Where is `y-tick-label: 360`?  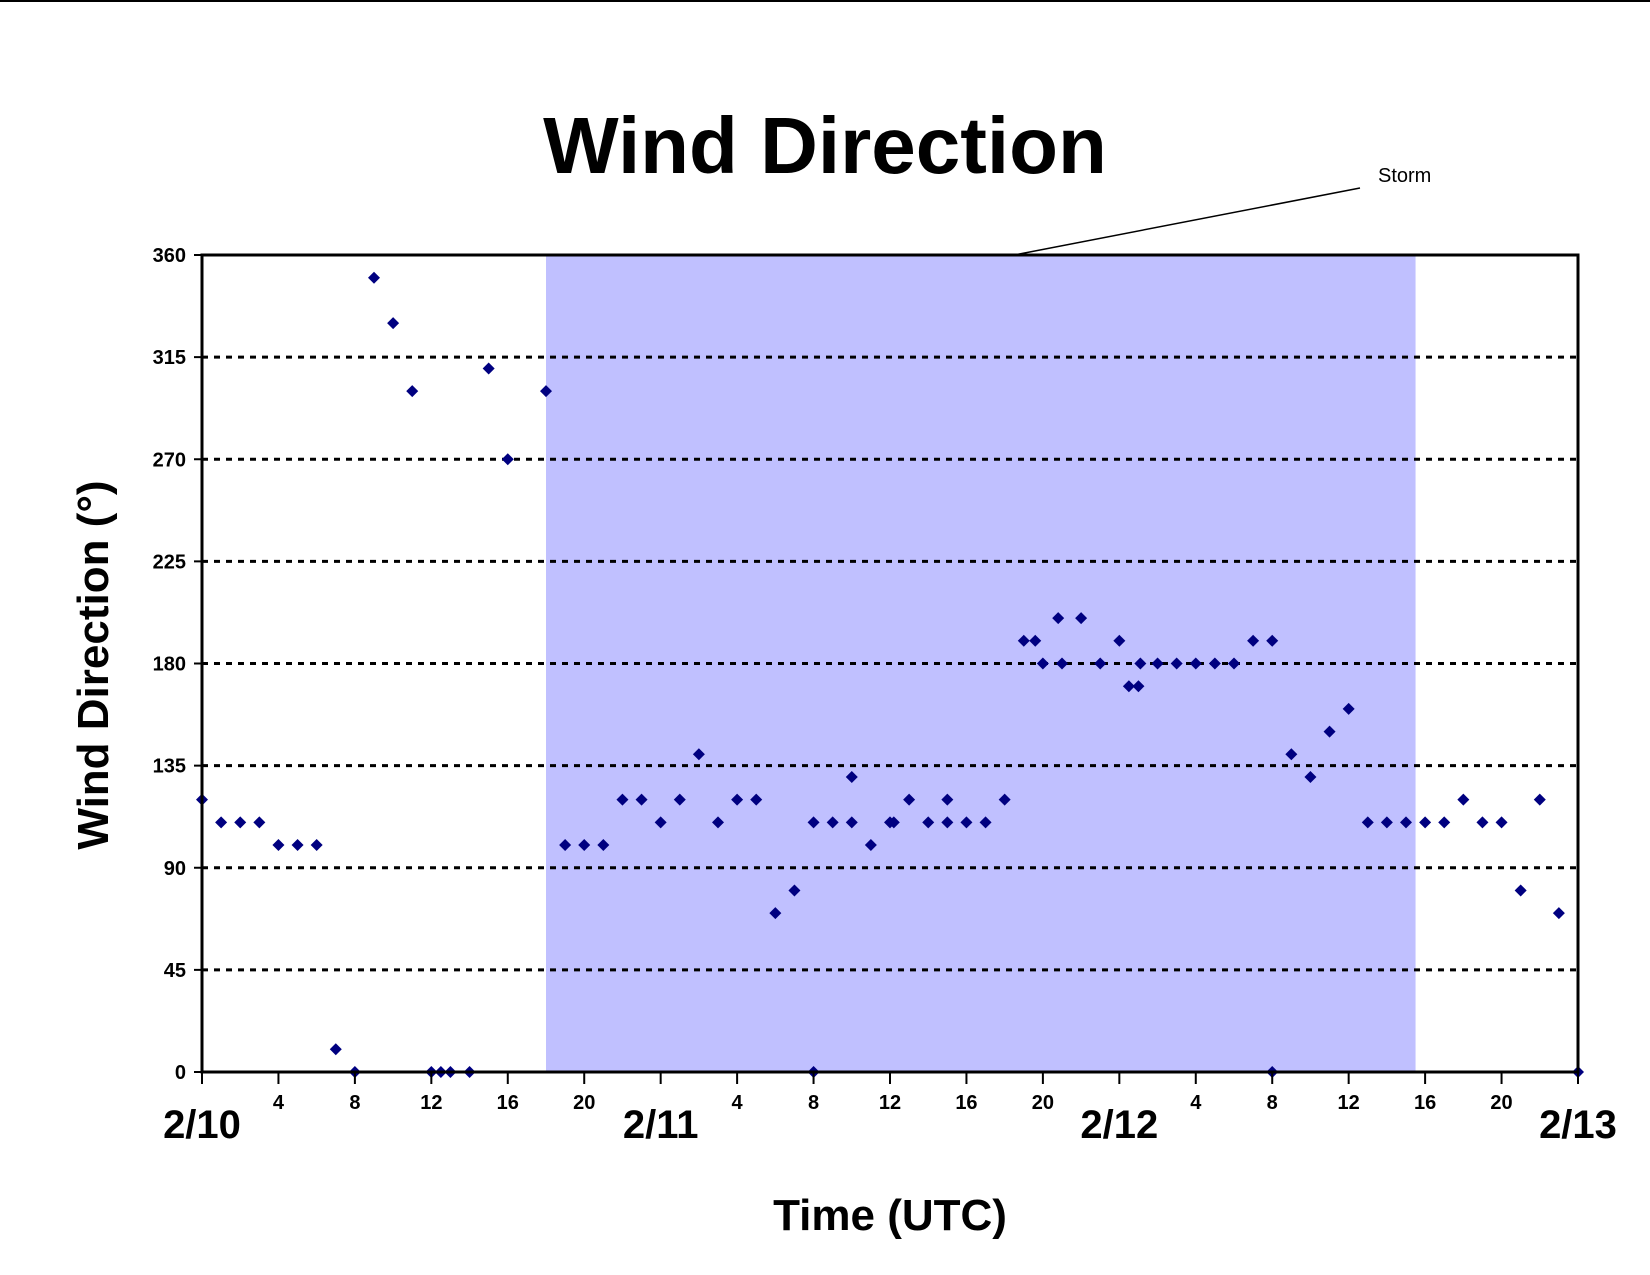
y-tick-label: 360 is located at coordinates (169, 256).